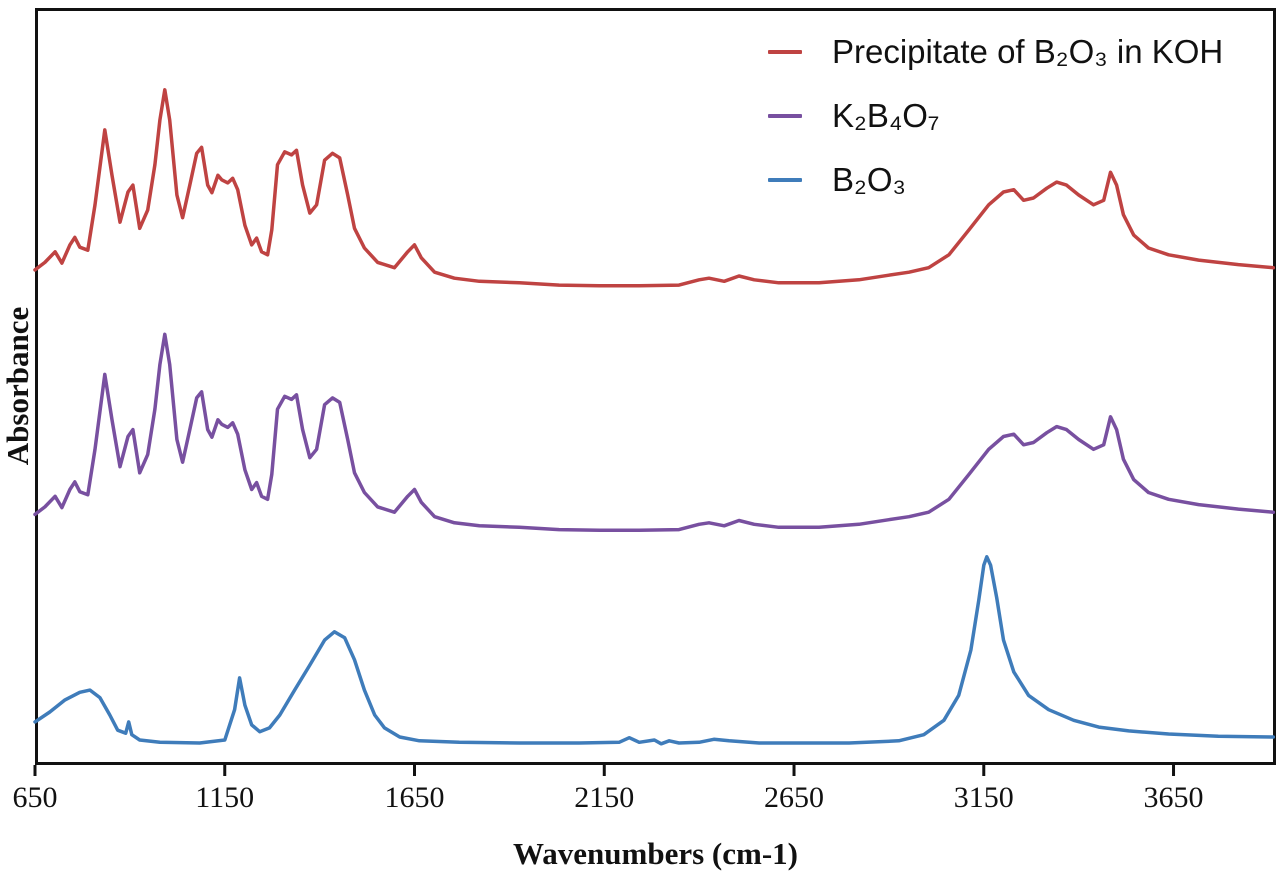 The width and height of the screenshot is (1280, 876). What do you see at coordinates (224, 797) in the screenshot?
I see `x-tick-label: 1150` at bounding box center [224, 797].